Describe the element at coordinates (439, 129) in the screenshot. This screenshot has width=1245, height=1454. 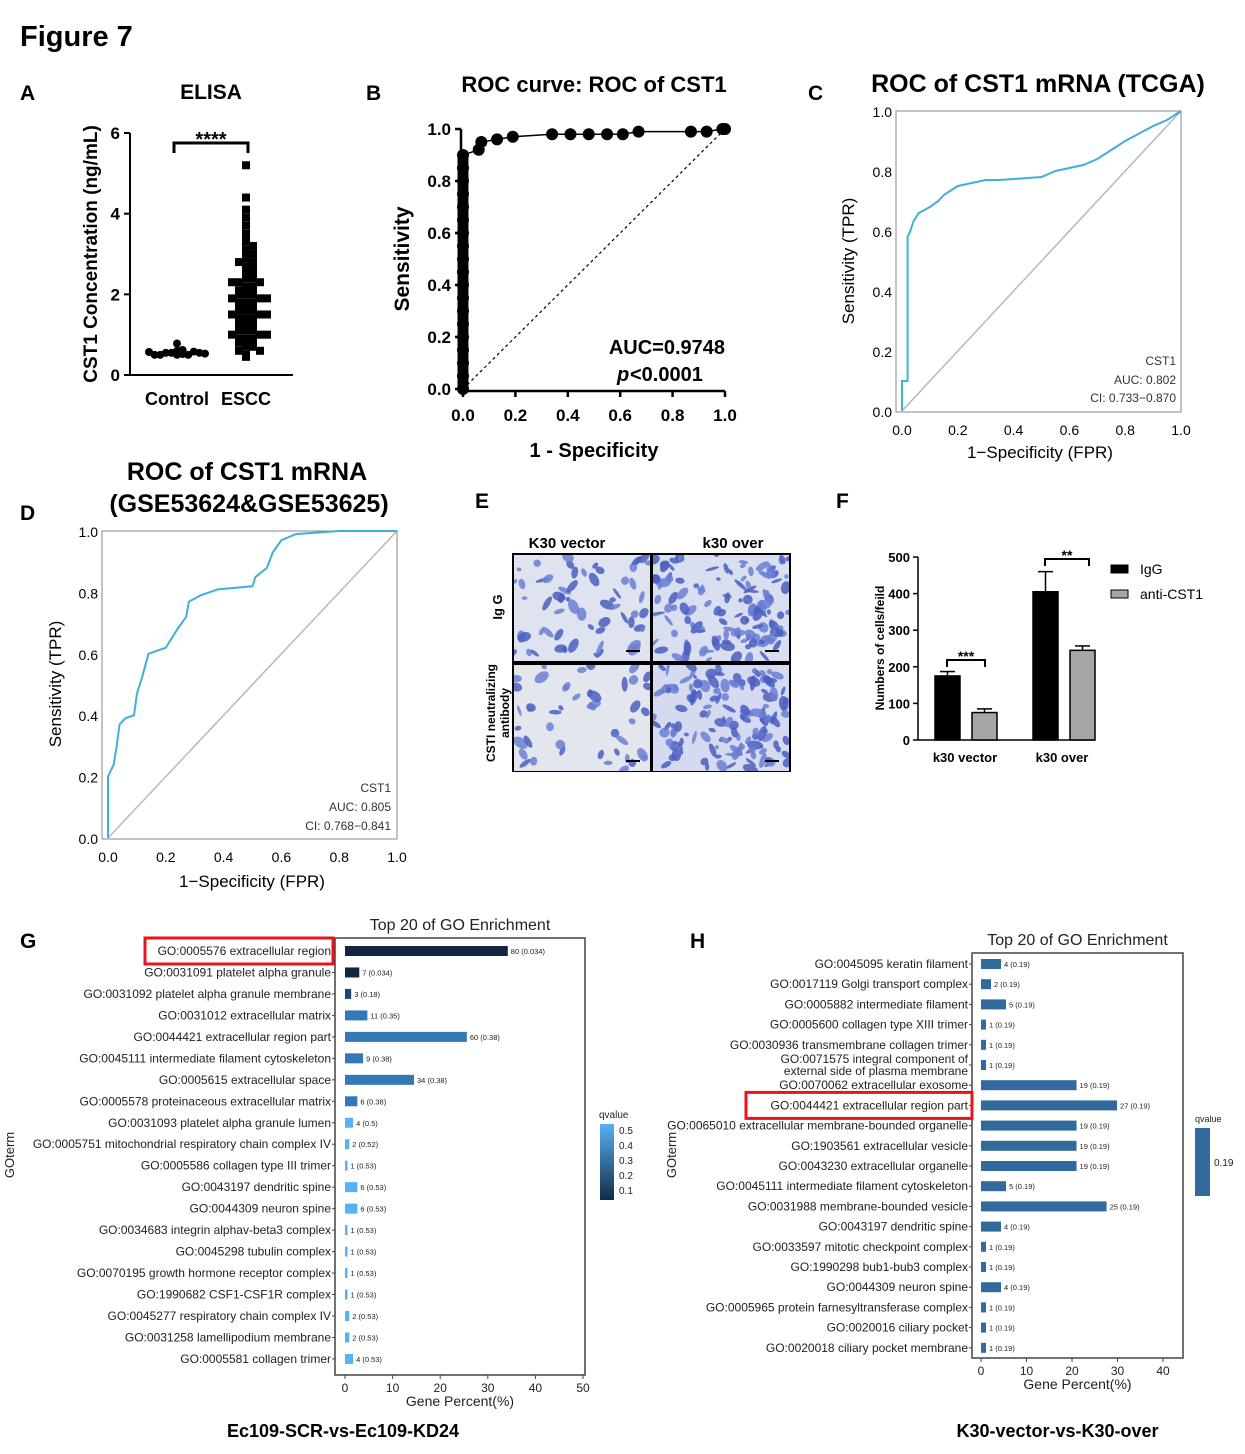
I see `y-tick-label: 1.0` at that location.